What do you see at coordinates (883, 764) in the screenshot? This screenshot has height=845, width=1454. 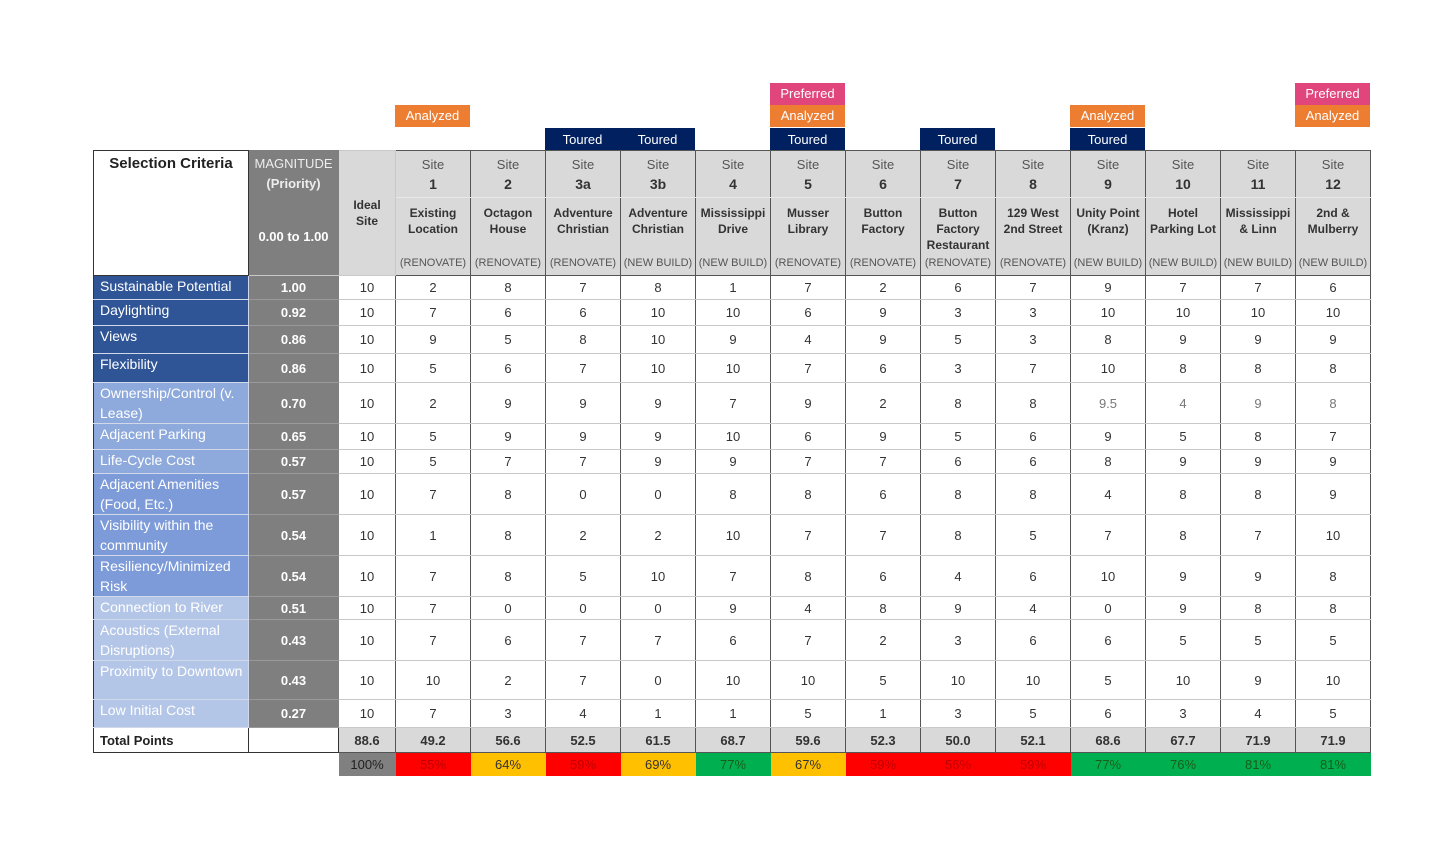 I see `site-percentage-red: 59%` at bounding box center [883, 764].